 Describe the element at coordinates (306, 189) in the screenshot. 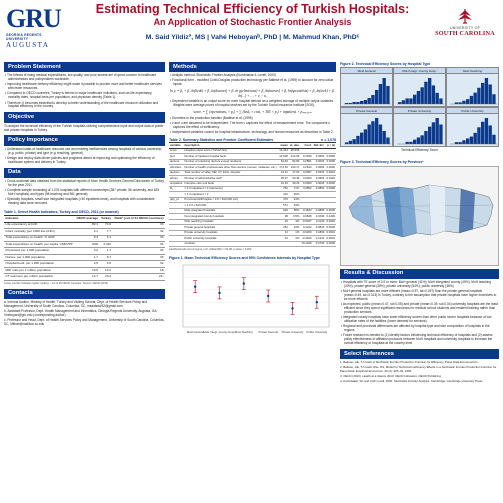

I see `table-cell: 0.0852` at that location.